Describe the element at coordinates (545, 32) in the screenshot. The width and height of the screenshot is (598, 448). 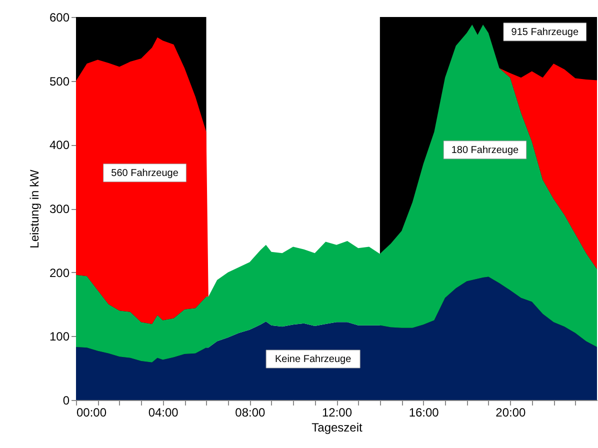
I see `annotation: 915 Fahrzeuge` at that location.